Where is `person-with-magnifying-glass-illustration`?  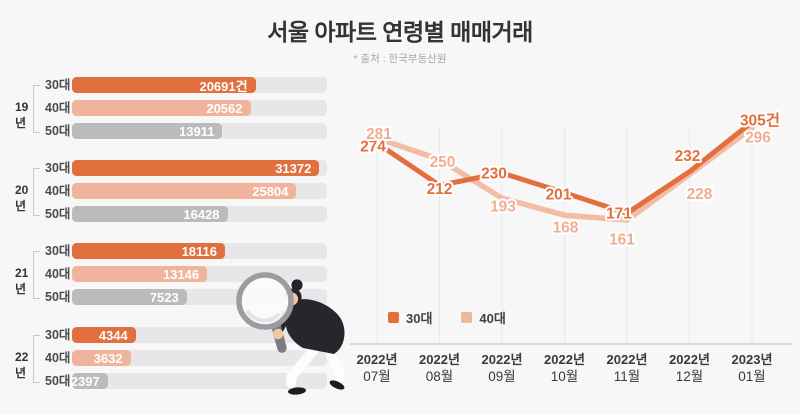
person-with-magnifying-glass-illustration is located at coordinates (291, 333).